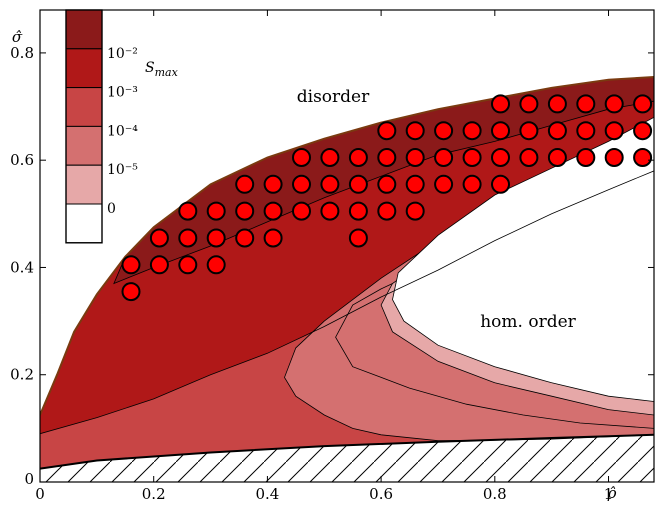  I want to click on legend: 10⁻² 10⁻³ 10⁻⁴ 10⁻⁵ 0 Smax, so click(122, 126).